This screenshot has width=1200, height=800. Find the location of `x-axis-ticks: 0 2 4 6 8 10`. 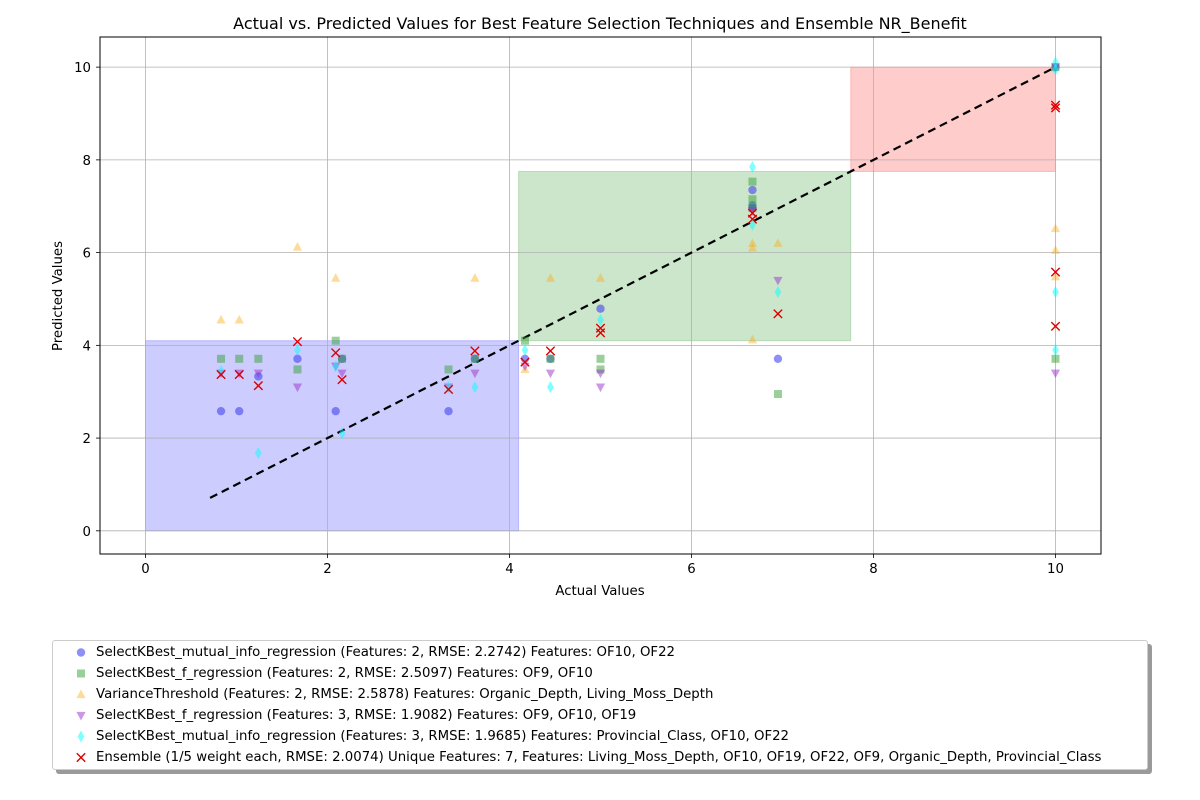

x-axis-ticks: 0 2 4 6 8 10 is located at coordinates (602, 565).